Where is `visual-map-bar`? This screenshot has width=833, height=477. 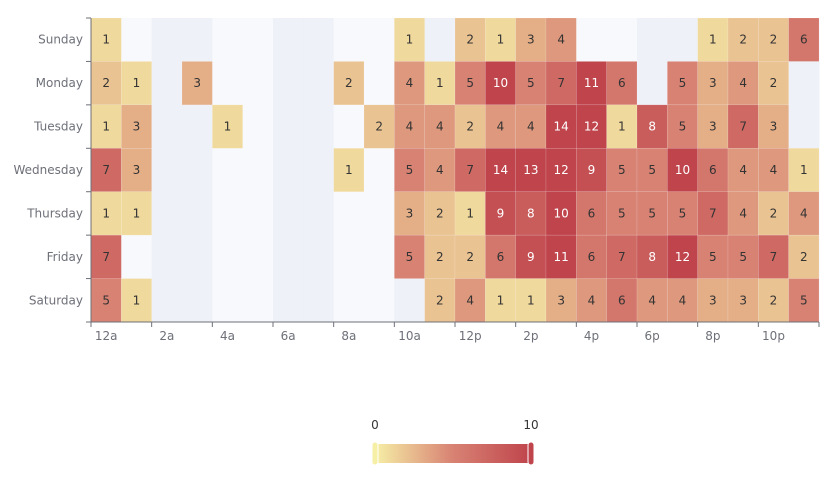 visual-map-bar is located at coordinates (453, 453).